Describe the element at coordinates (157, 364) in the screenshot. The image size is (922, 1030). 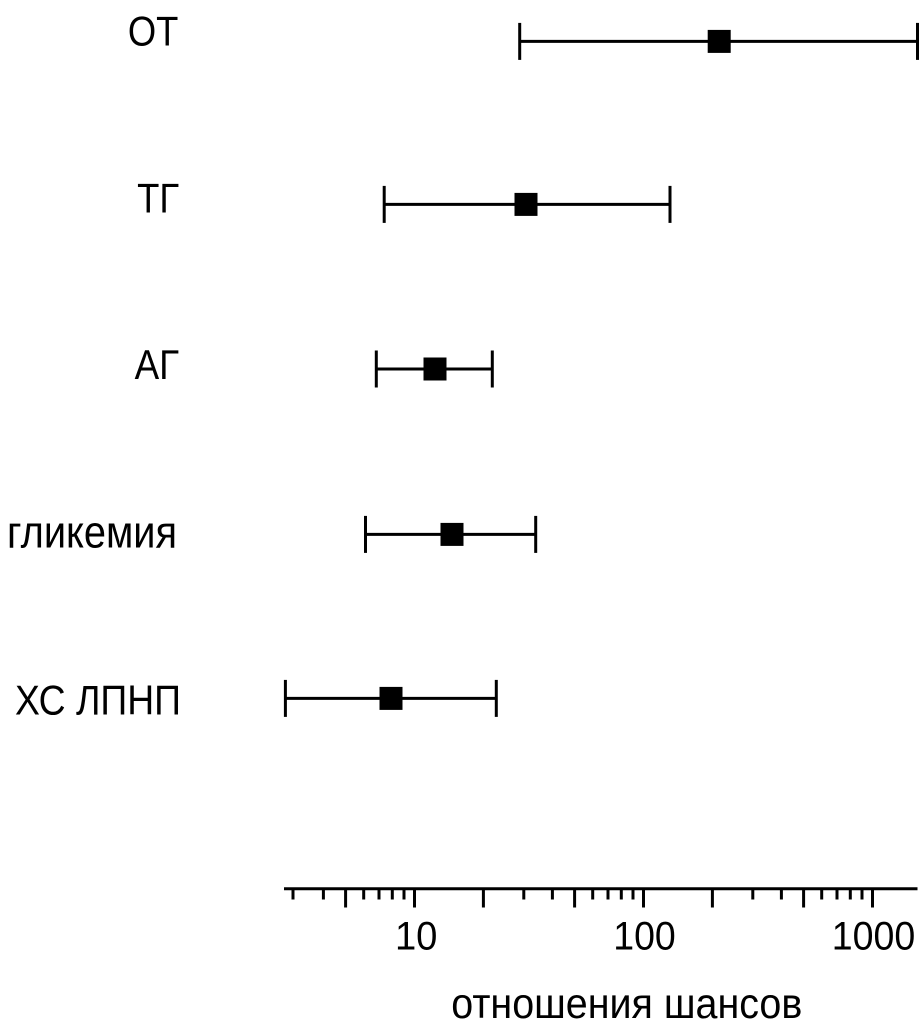
I see `svg-text: АГ` at that location.